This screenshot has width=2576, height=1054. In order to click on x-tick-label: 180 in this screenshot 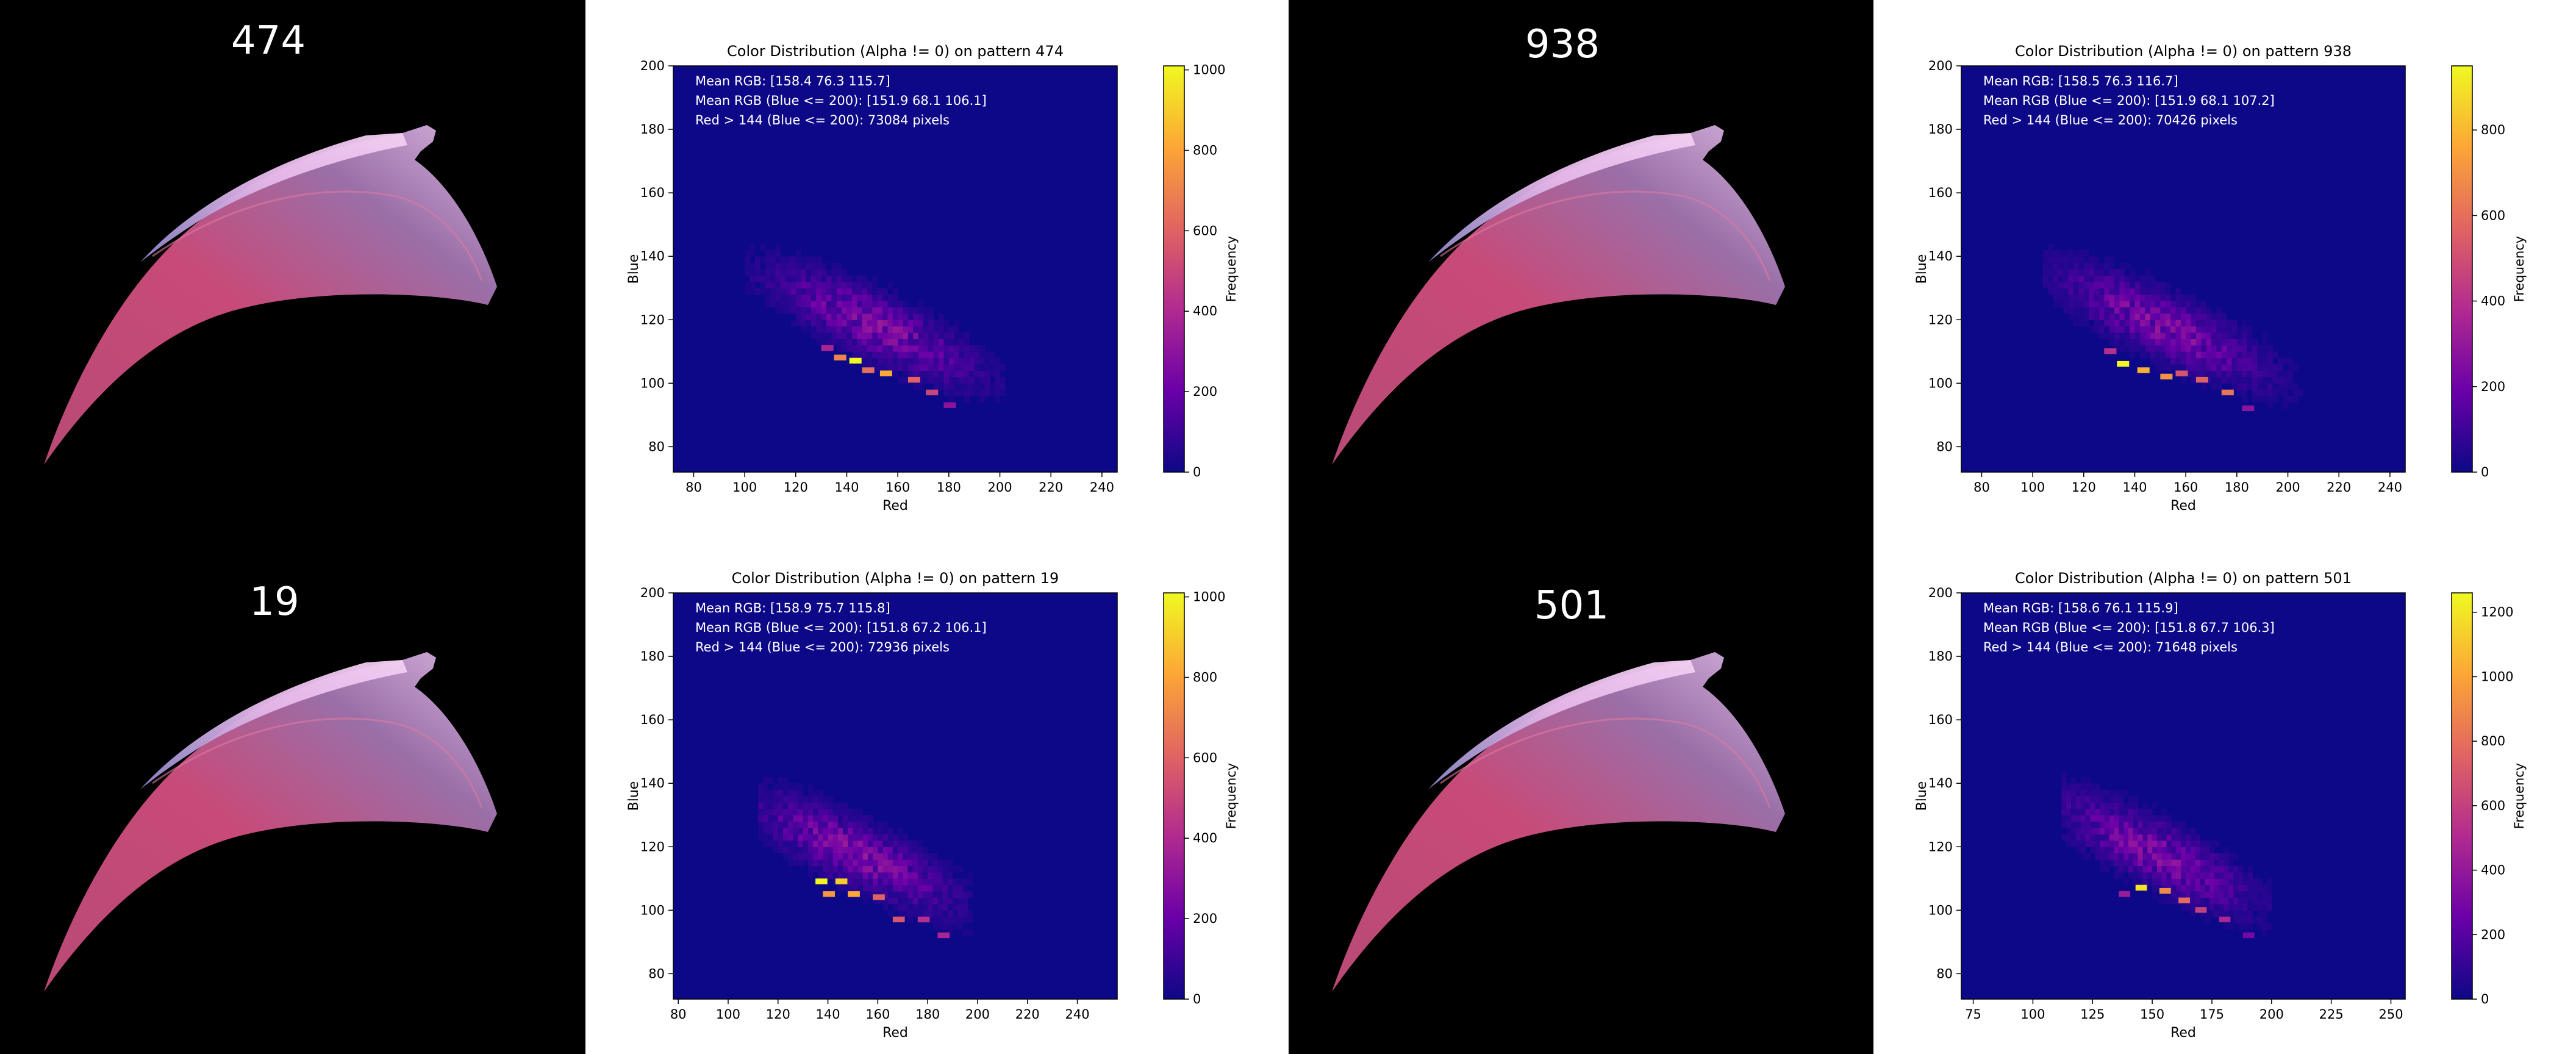, I will do `click(949, 487)`.